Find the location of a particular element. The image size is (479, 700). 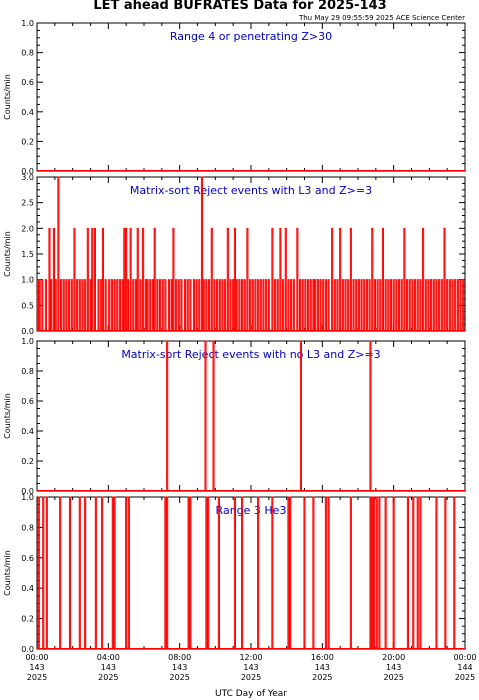

y-tick-label: 0.2 is located at coordinates (27, 141).